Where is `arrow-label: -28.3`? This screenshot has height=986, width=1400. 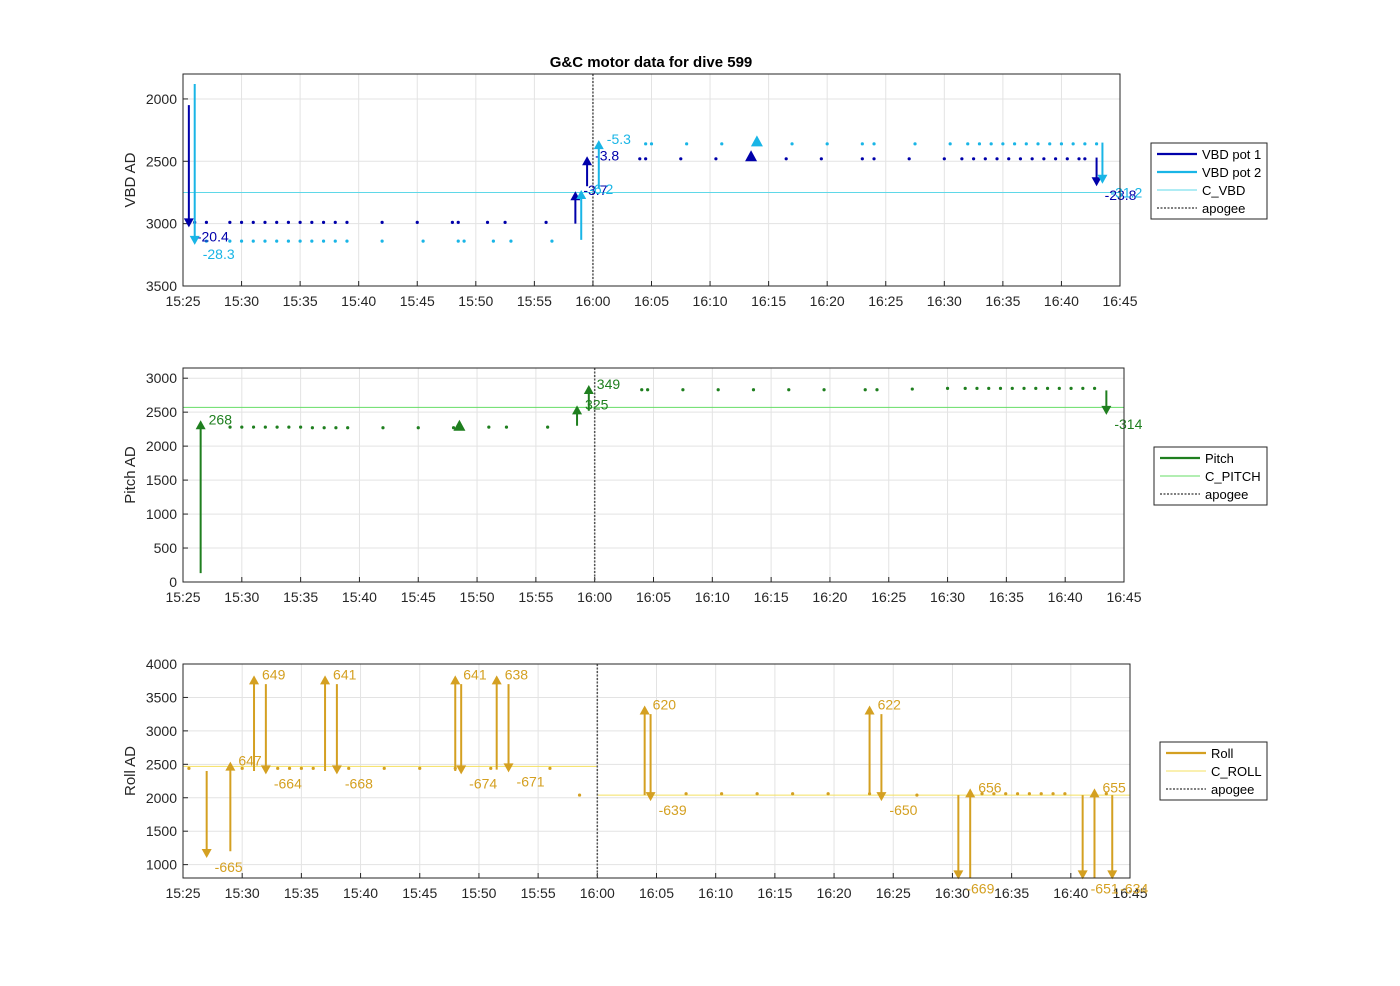
arrow-label: -28.3 is located at coordinates (219, 254).